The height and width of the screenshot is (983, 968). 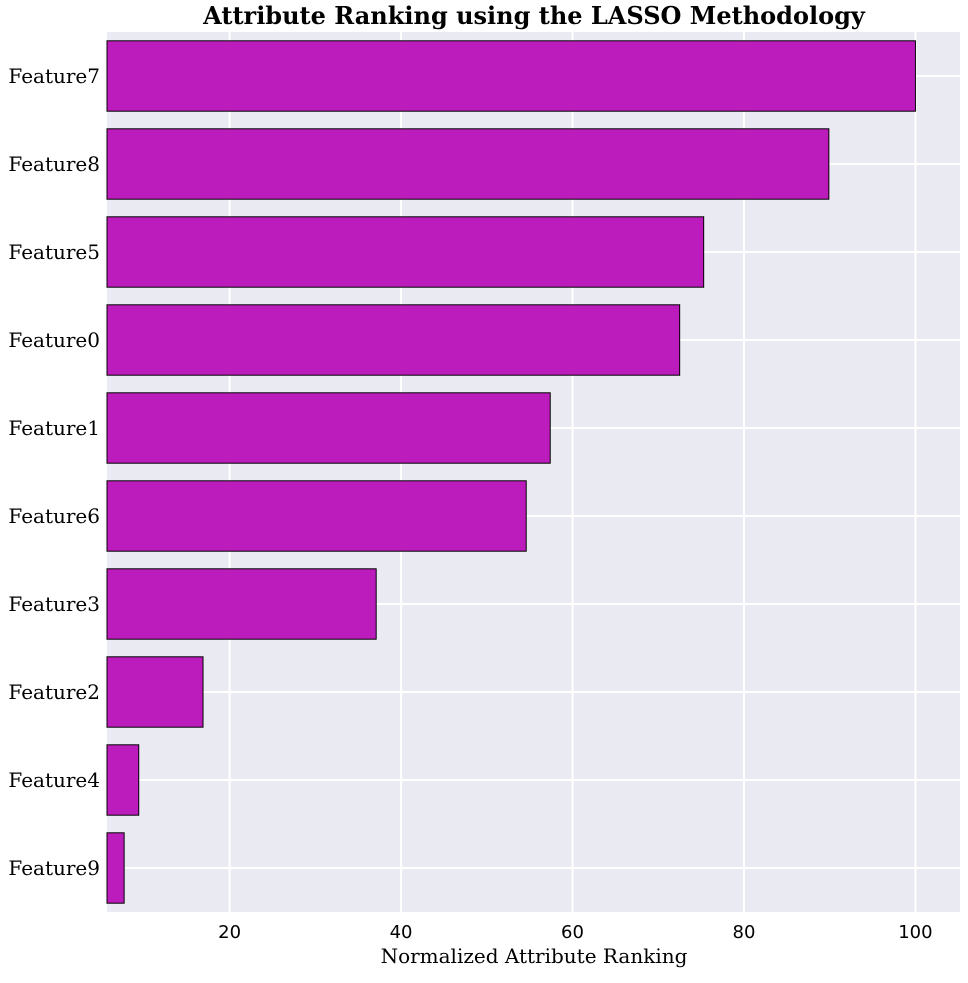 I want to click on category-label-feature4: Feature4, so click(x=54, y=780).